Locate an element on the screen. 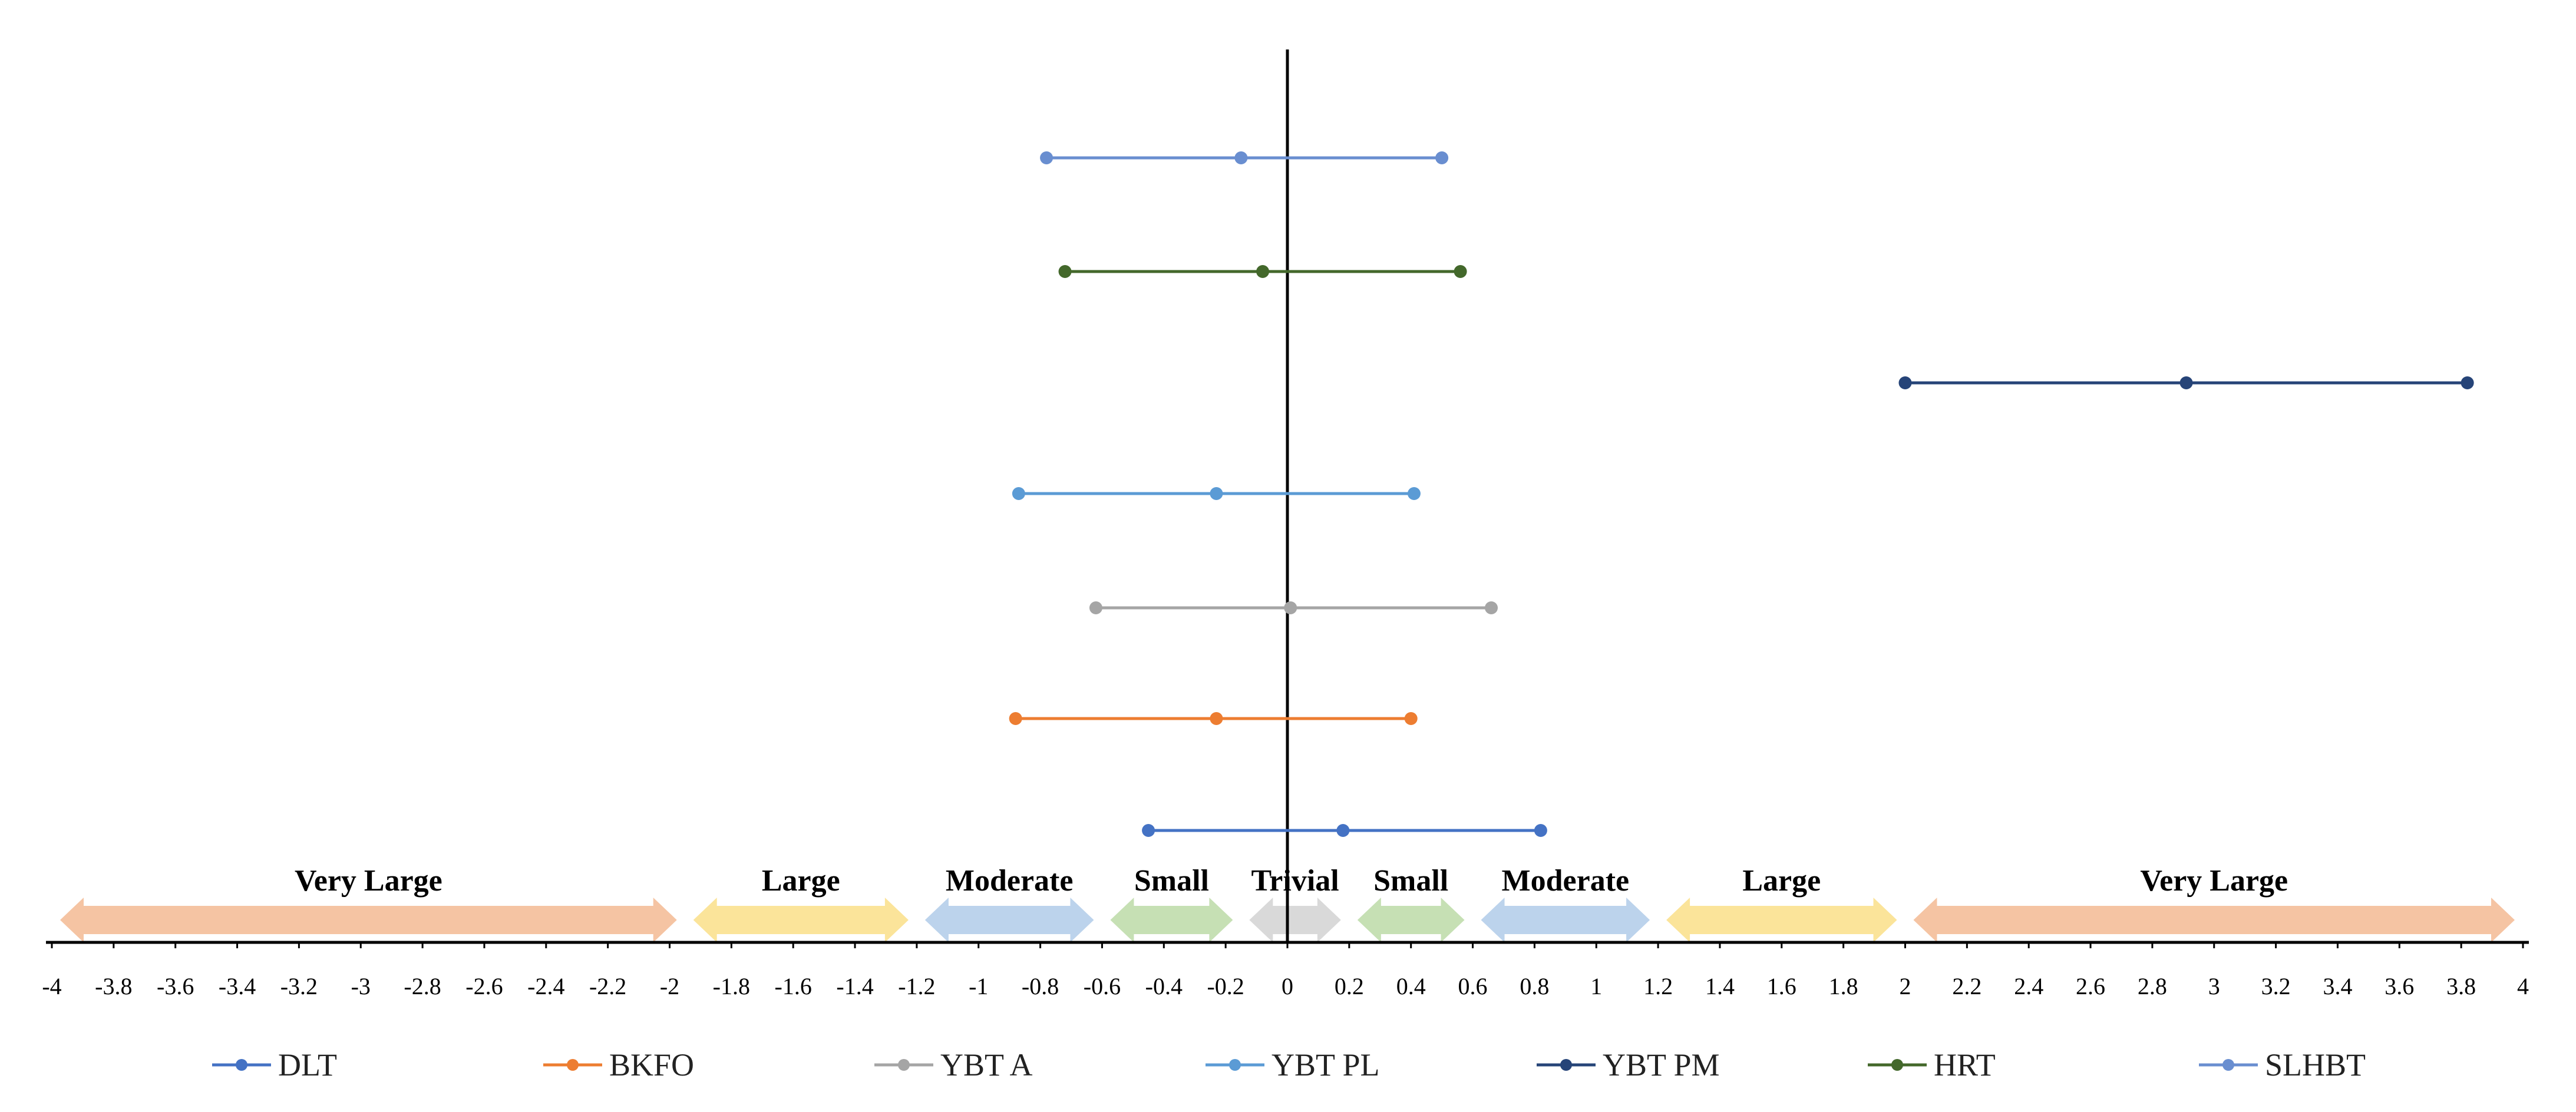  tick-label-29: 1.8 is located at coordinates (1843, 986).